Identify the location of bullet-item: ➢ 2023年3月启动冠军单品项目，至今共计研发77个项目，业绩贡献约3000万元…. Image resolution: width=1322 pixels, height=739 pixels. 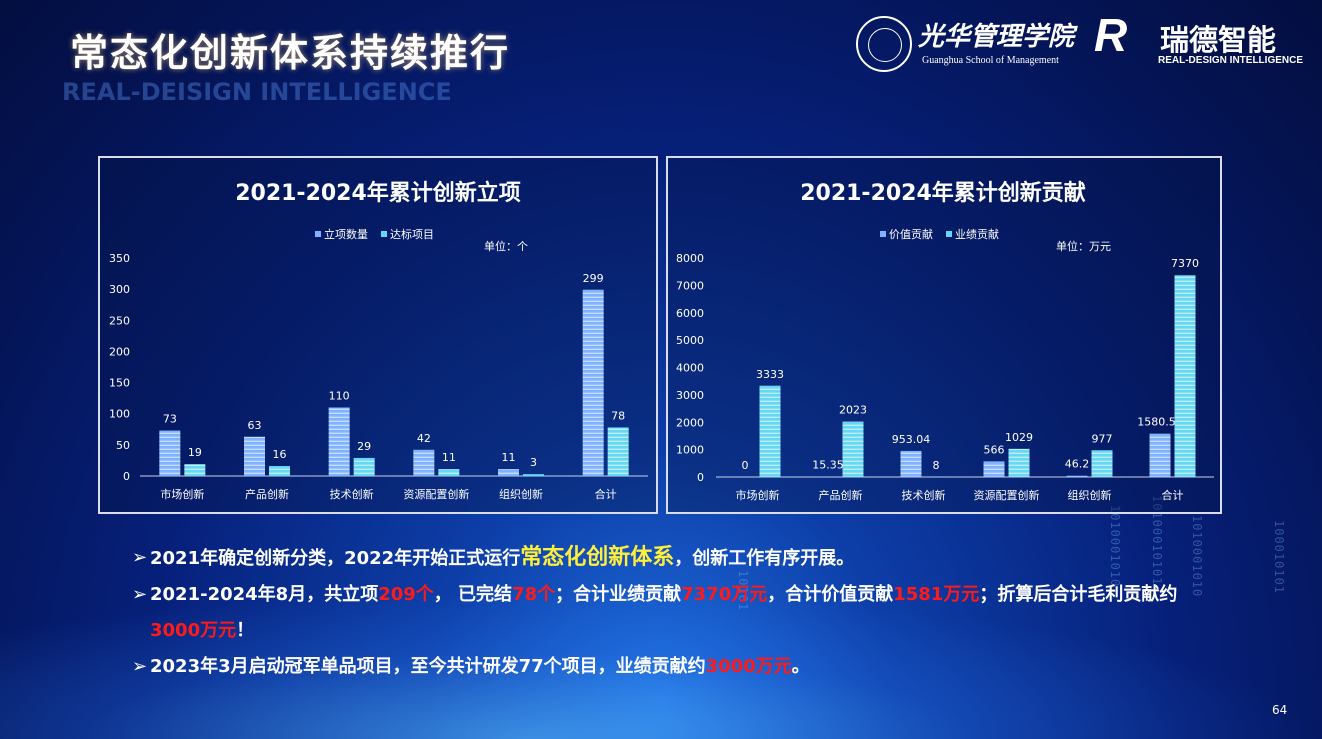
(662, 667).